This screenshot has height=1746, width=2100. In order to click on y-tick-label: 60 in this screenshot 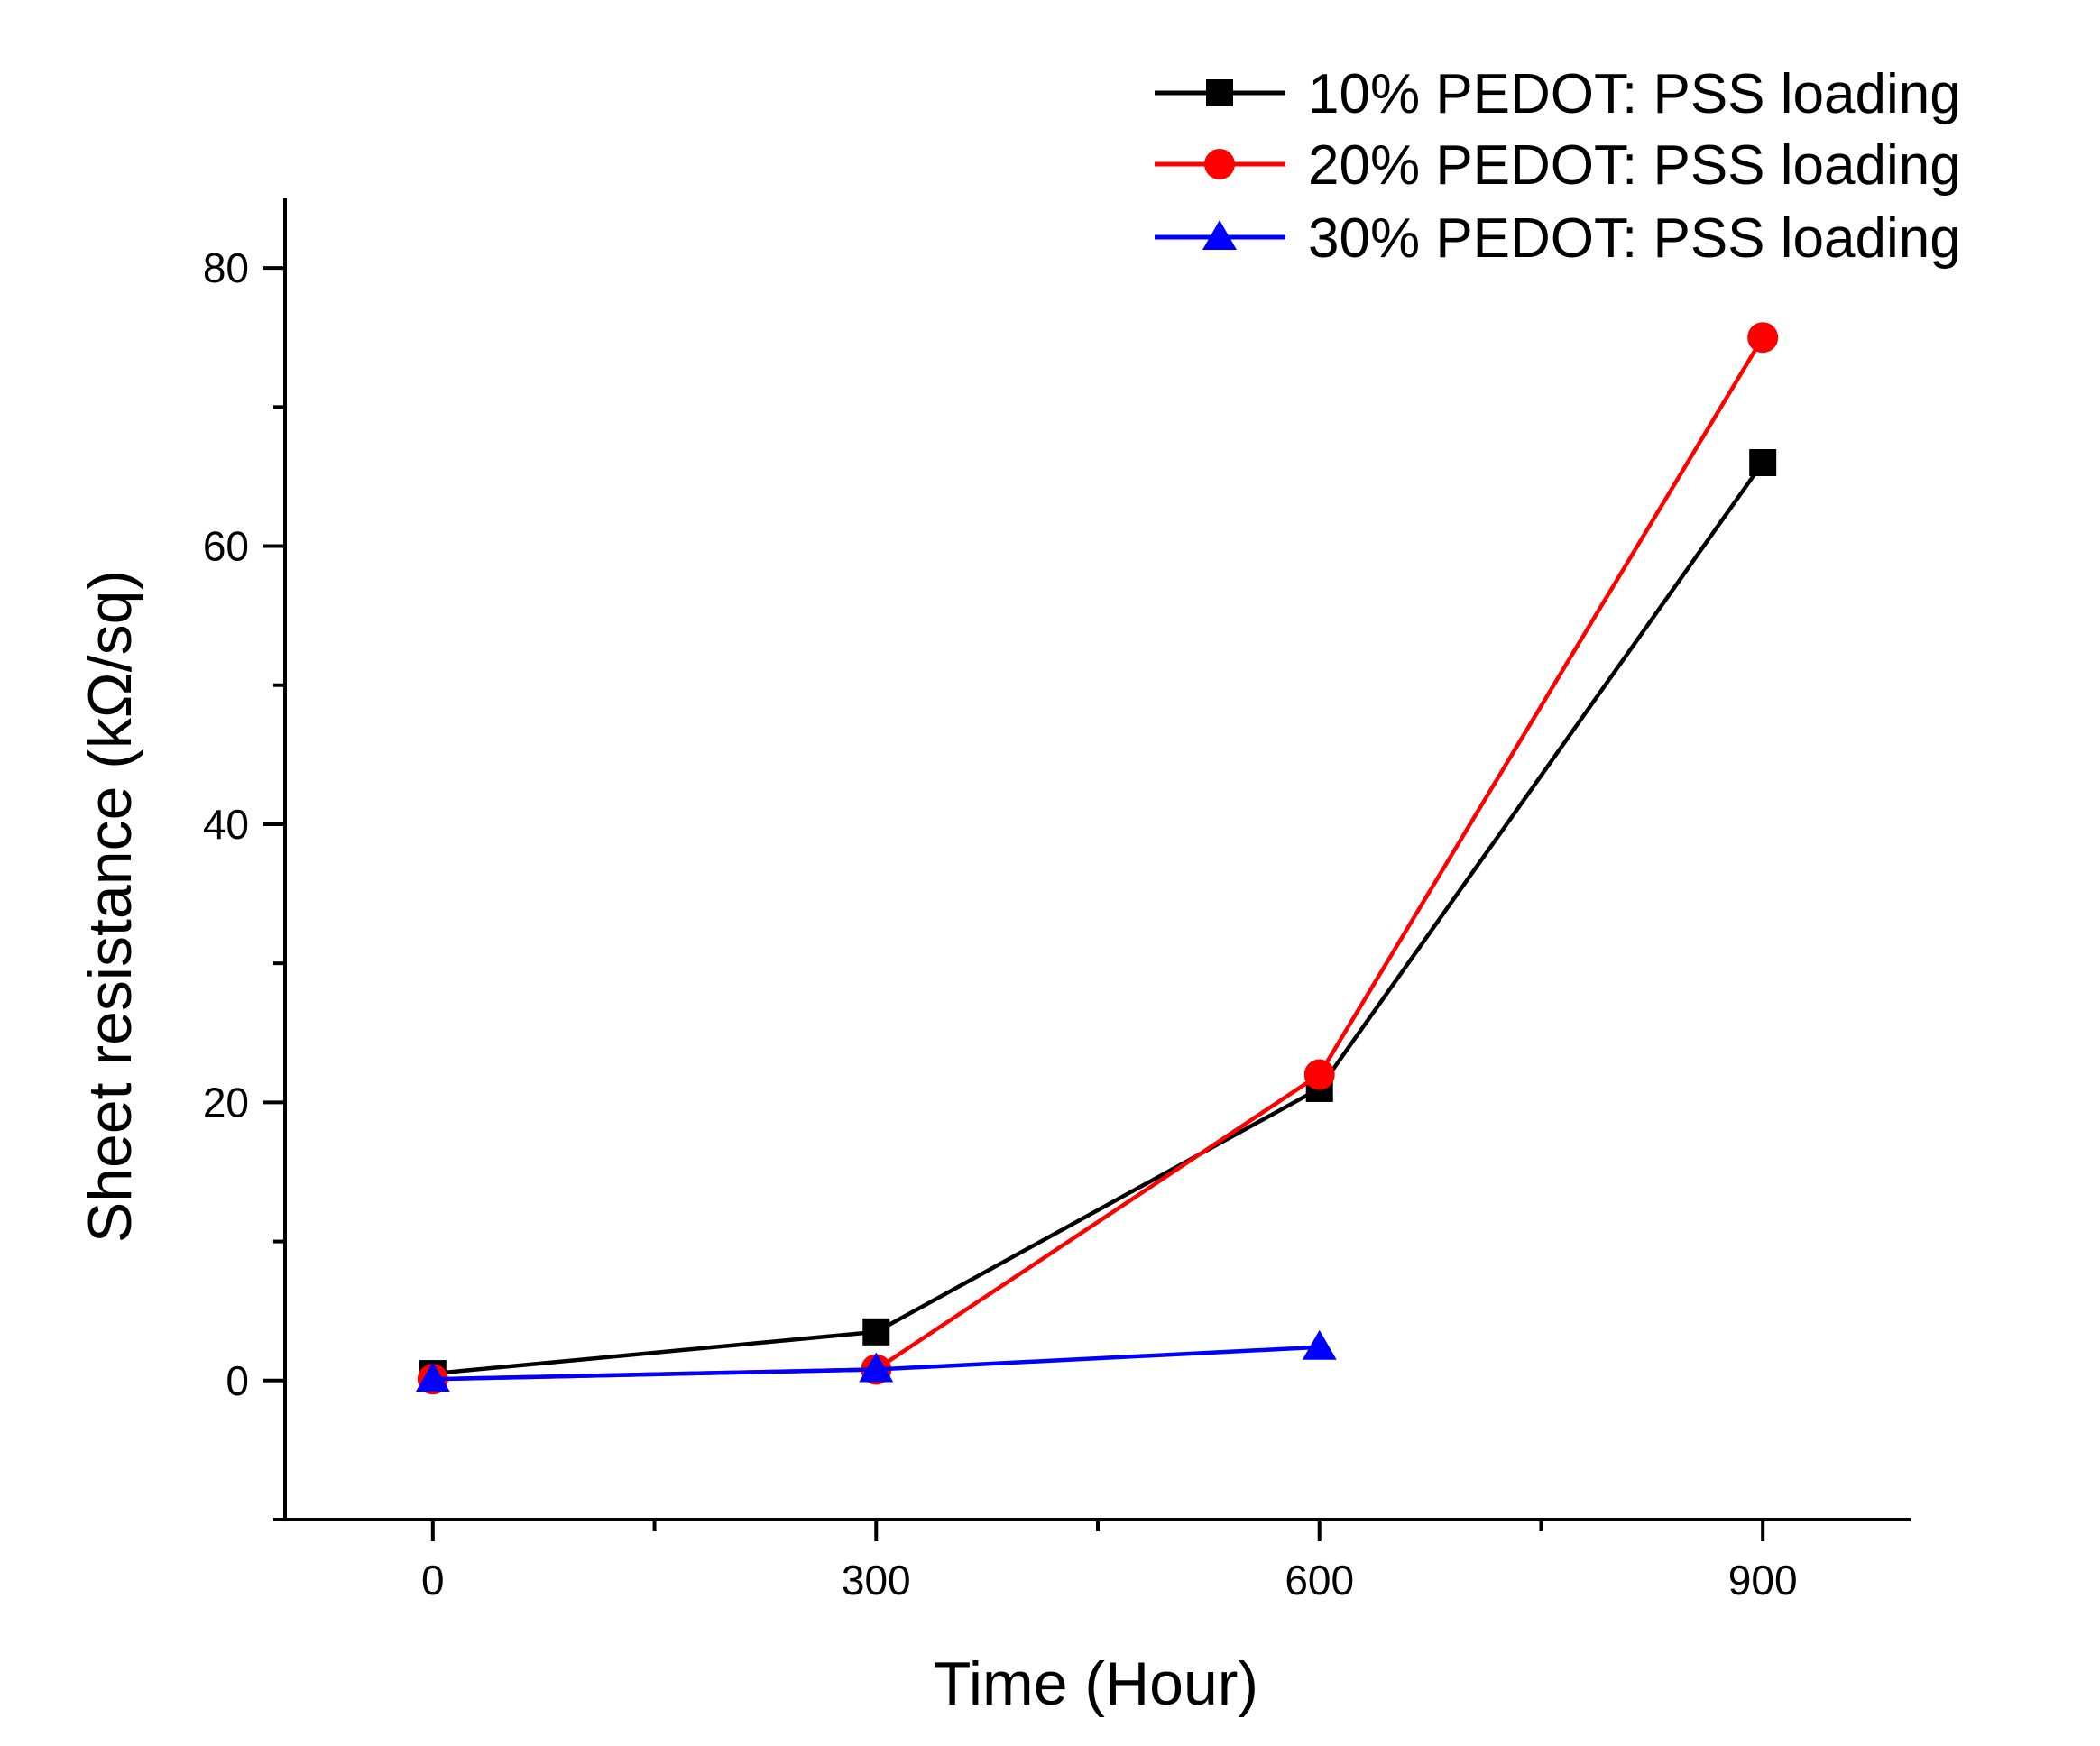, I will do `click(226, 546)`.